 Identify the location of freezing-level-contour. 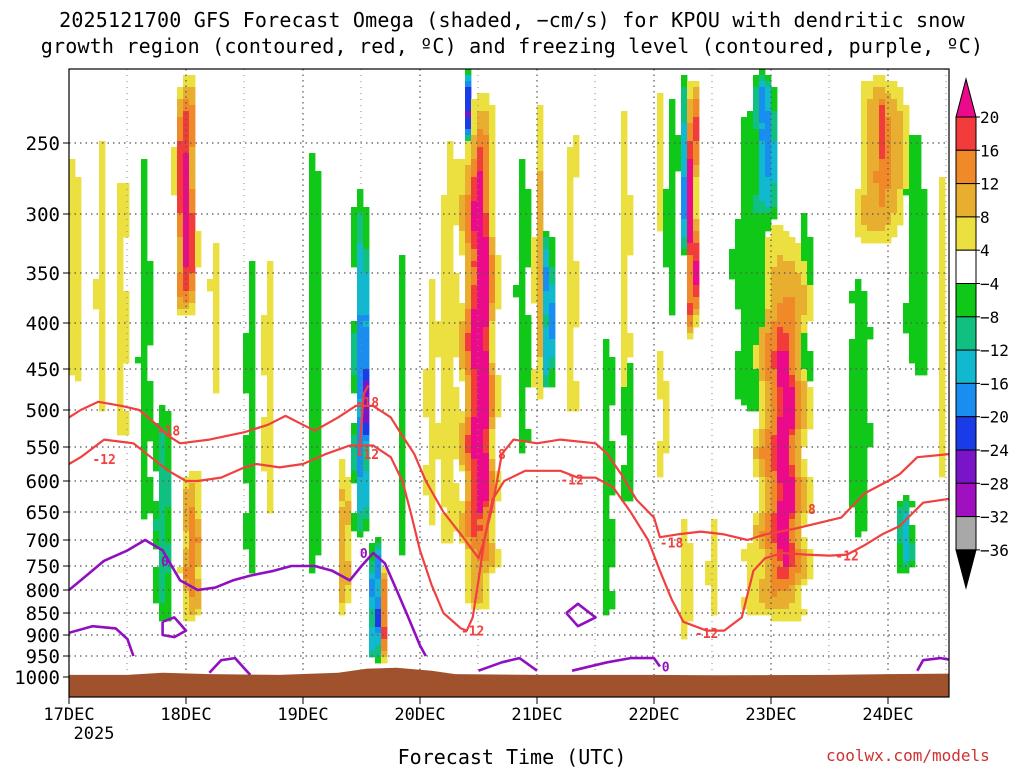
(230, 666).